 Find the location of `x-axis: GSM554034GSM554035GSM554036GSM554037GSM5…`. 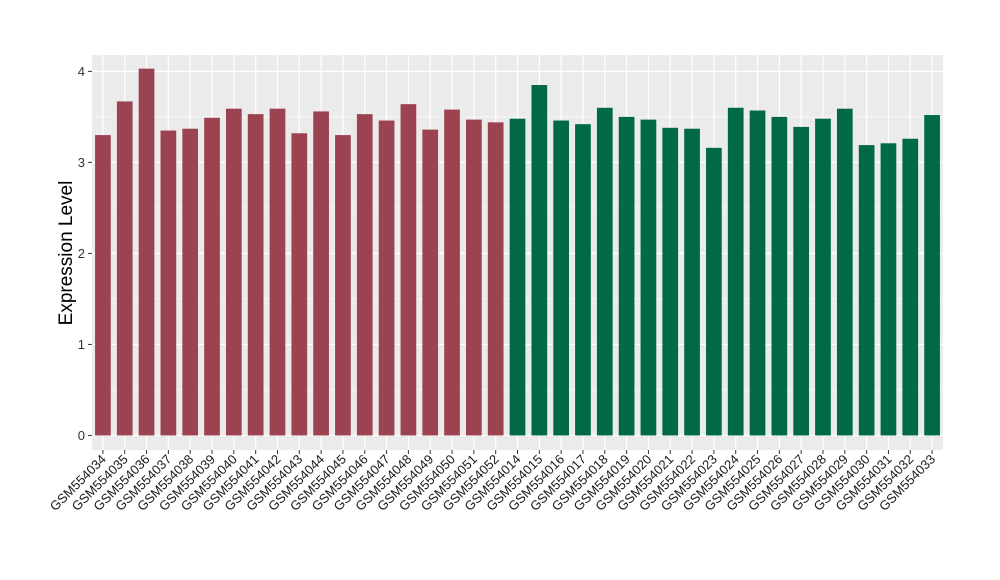

x-axis: GSM554034GSM554035GSM554036GSM554037GSM5… is located at coordinates (492, 482).